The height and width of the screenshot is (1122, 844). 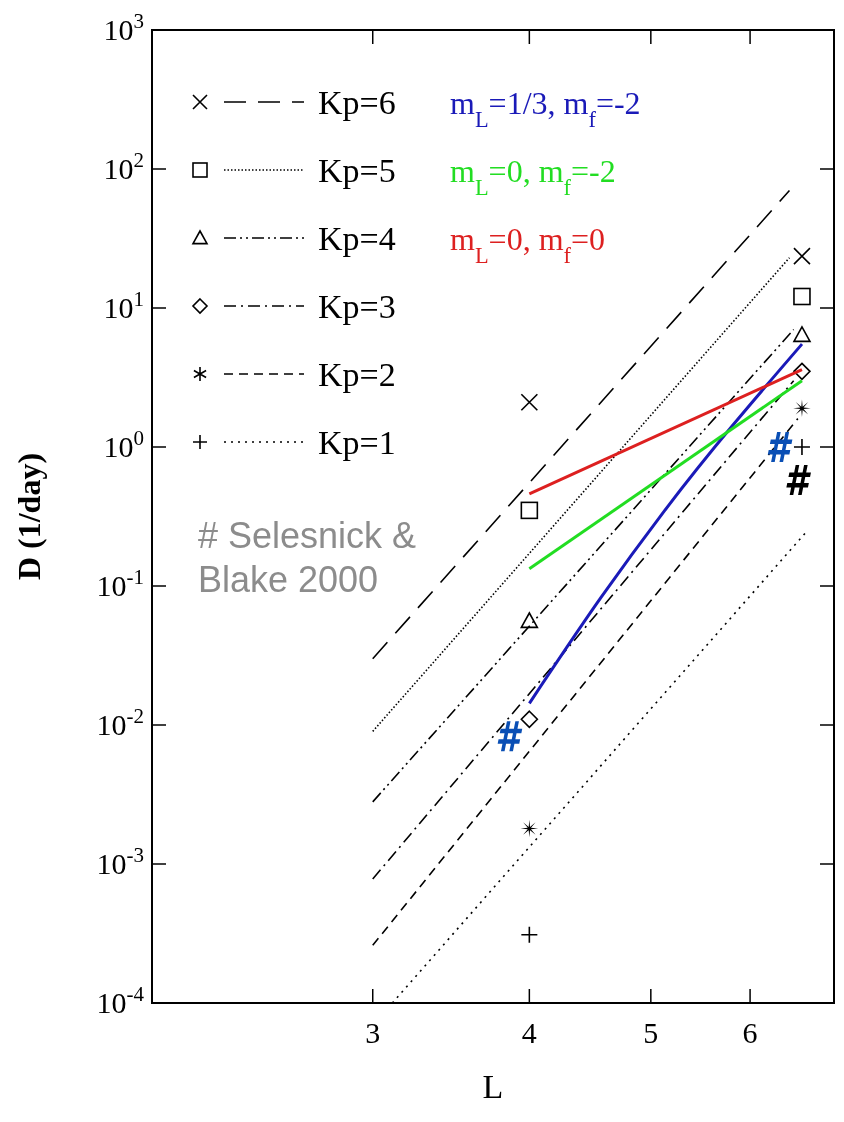 What do you see at coordinates (29, 516) in the screenshot?
I see `y-axis-title: D (1/day)` at bounding box center [29, 516].